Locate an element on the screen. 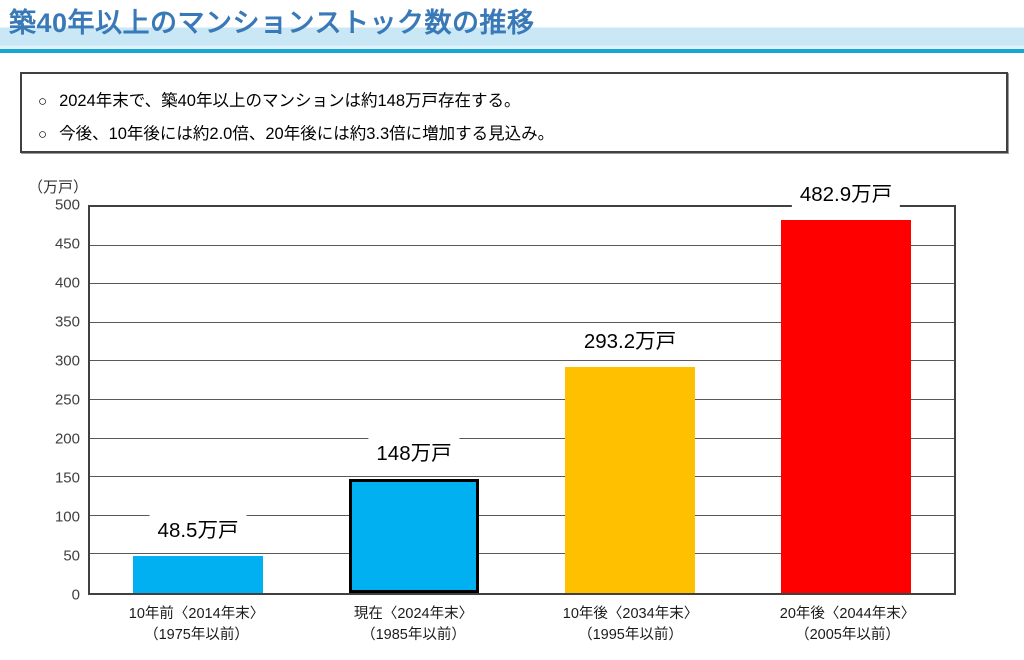  y-axis-labels: 0 50 100 150 200 250 300 350 400 450 500 is located at coordinates (40, 400).